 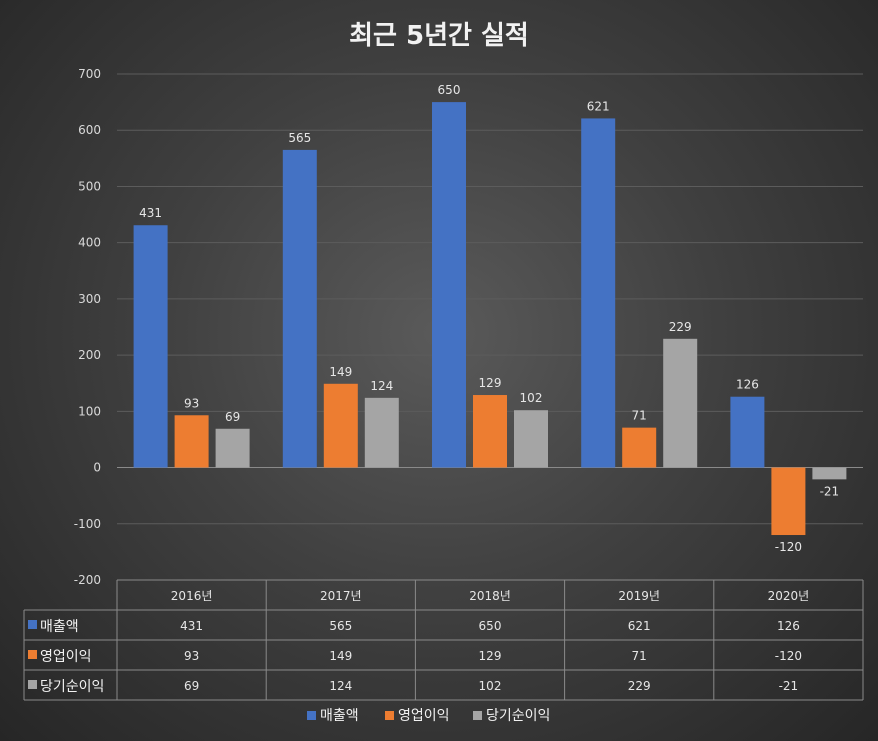 What do you see at coordinates (639, 626) in the screenshot?
I see `table-cell: 621` at bounding box center [639, 626].